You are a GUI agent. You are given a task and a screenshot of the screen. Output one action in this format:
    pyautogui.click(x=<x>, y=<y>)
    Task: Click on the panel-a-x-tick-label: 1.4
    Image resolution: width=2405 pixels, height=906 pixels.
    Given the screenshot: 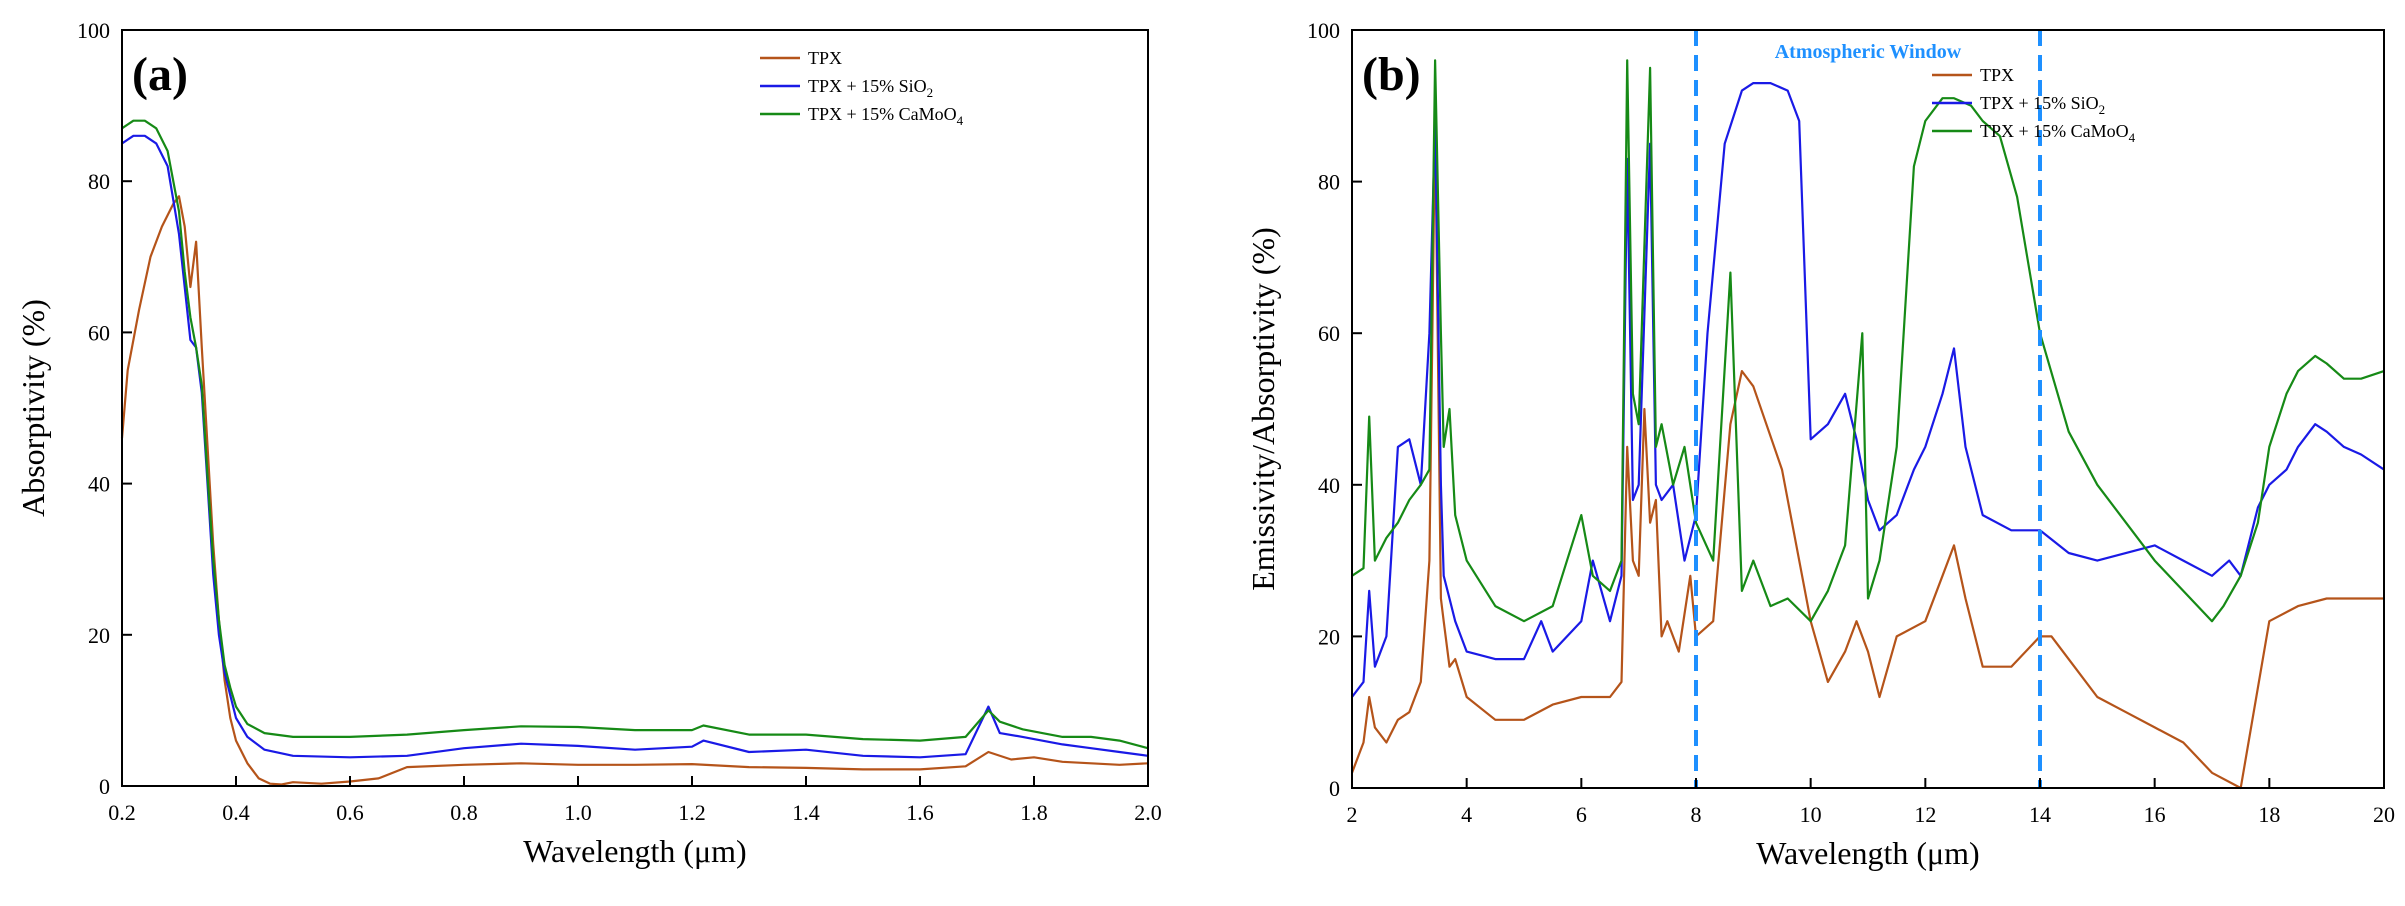 What is the action you would take?
    pyautogui.click(x=806, y=812)
    